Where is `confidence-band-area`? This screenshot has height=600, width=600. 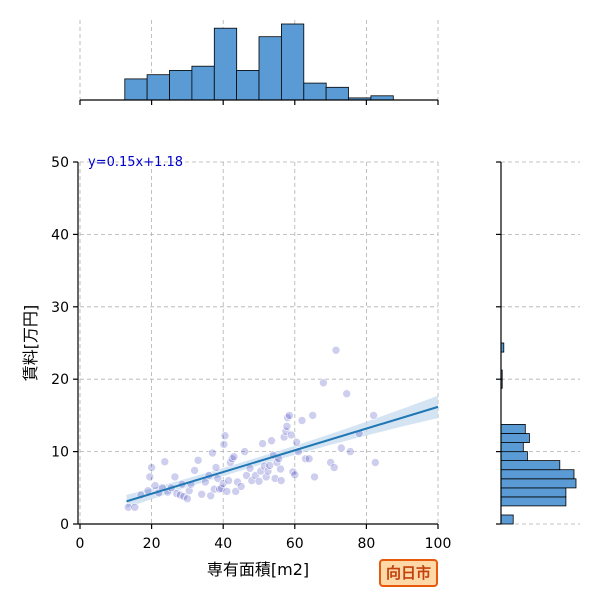 confidence-band-area is located at coordinates (282, 451).